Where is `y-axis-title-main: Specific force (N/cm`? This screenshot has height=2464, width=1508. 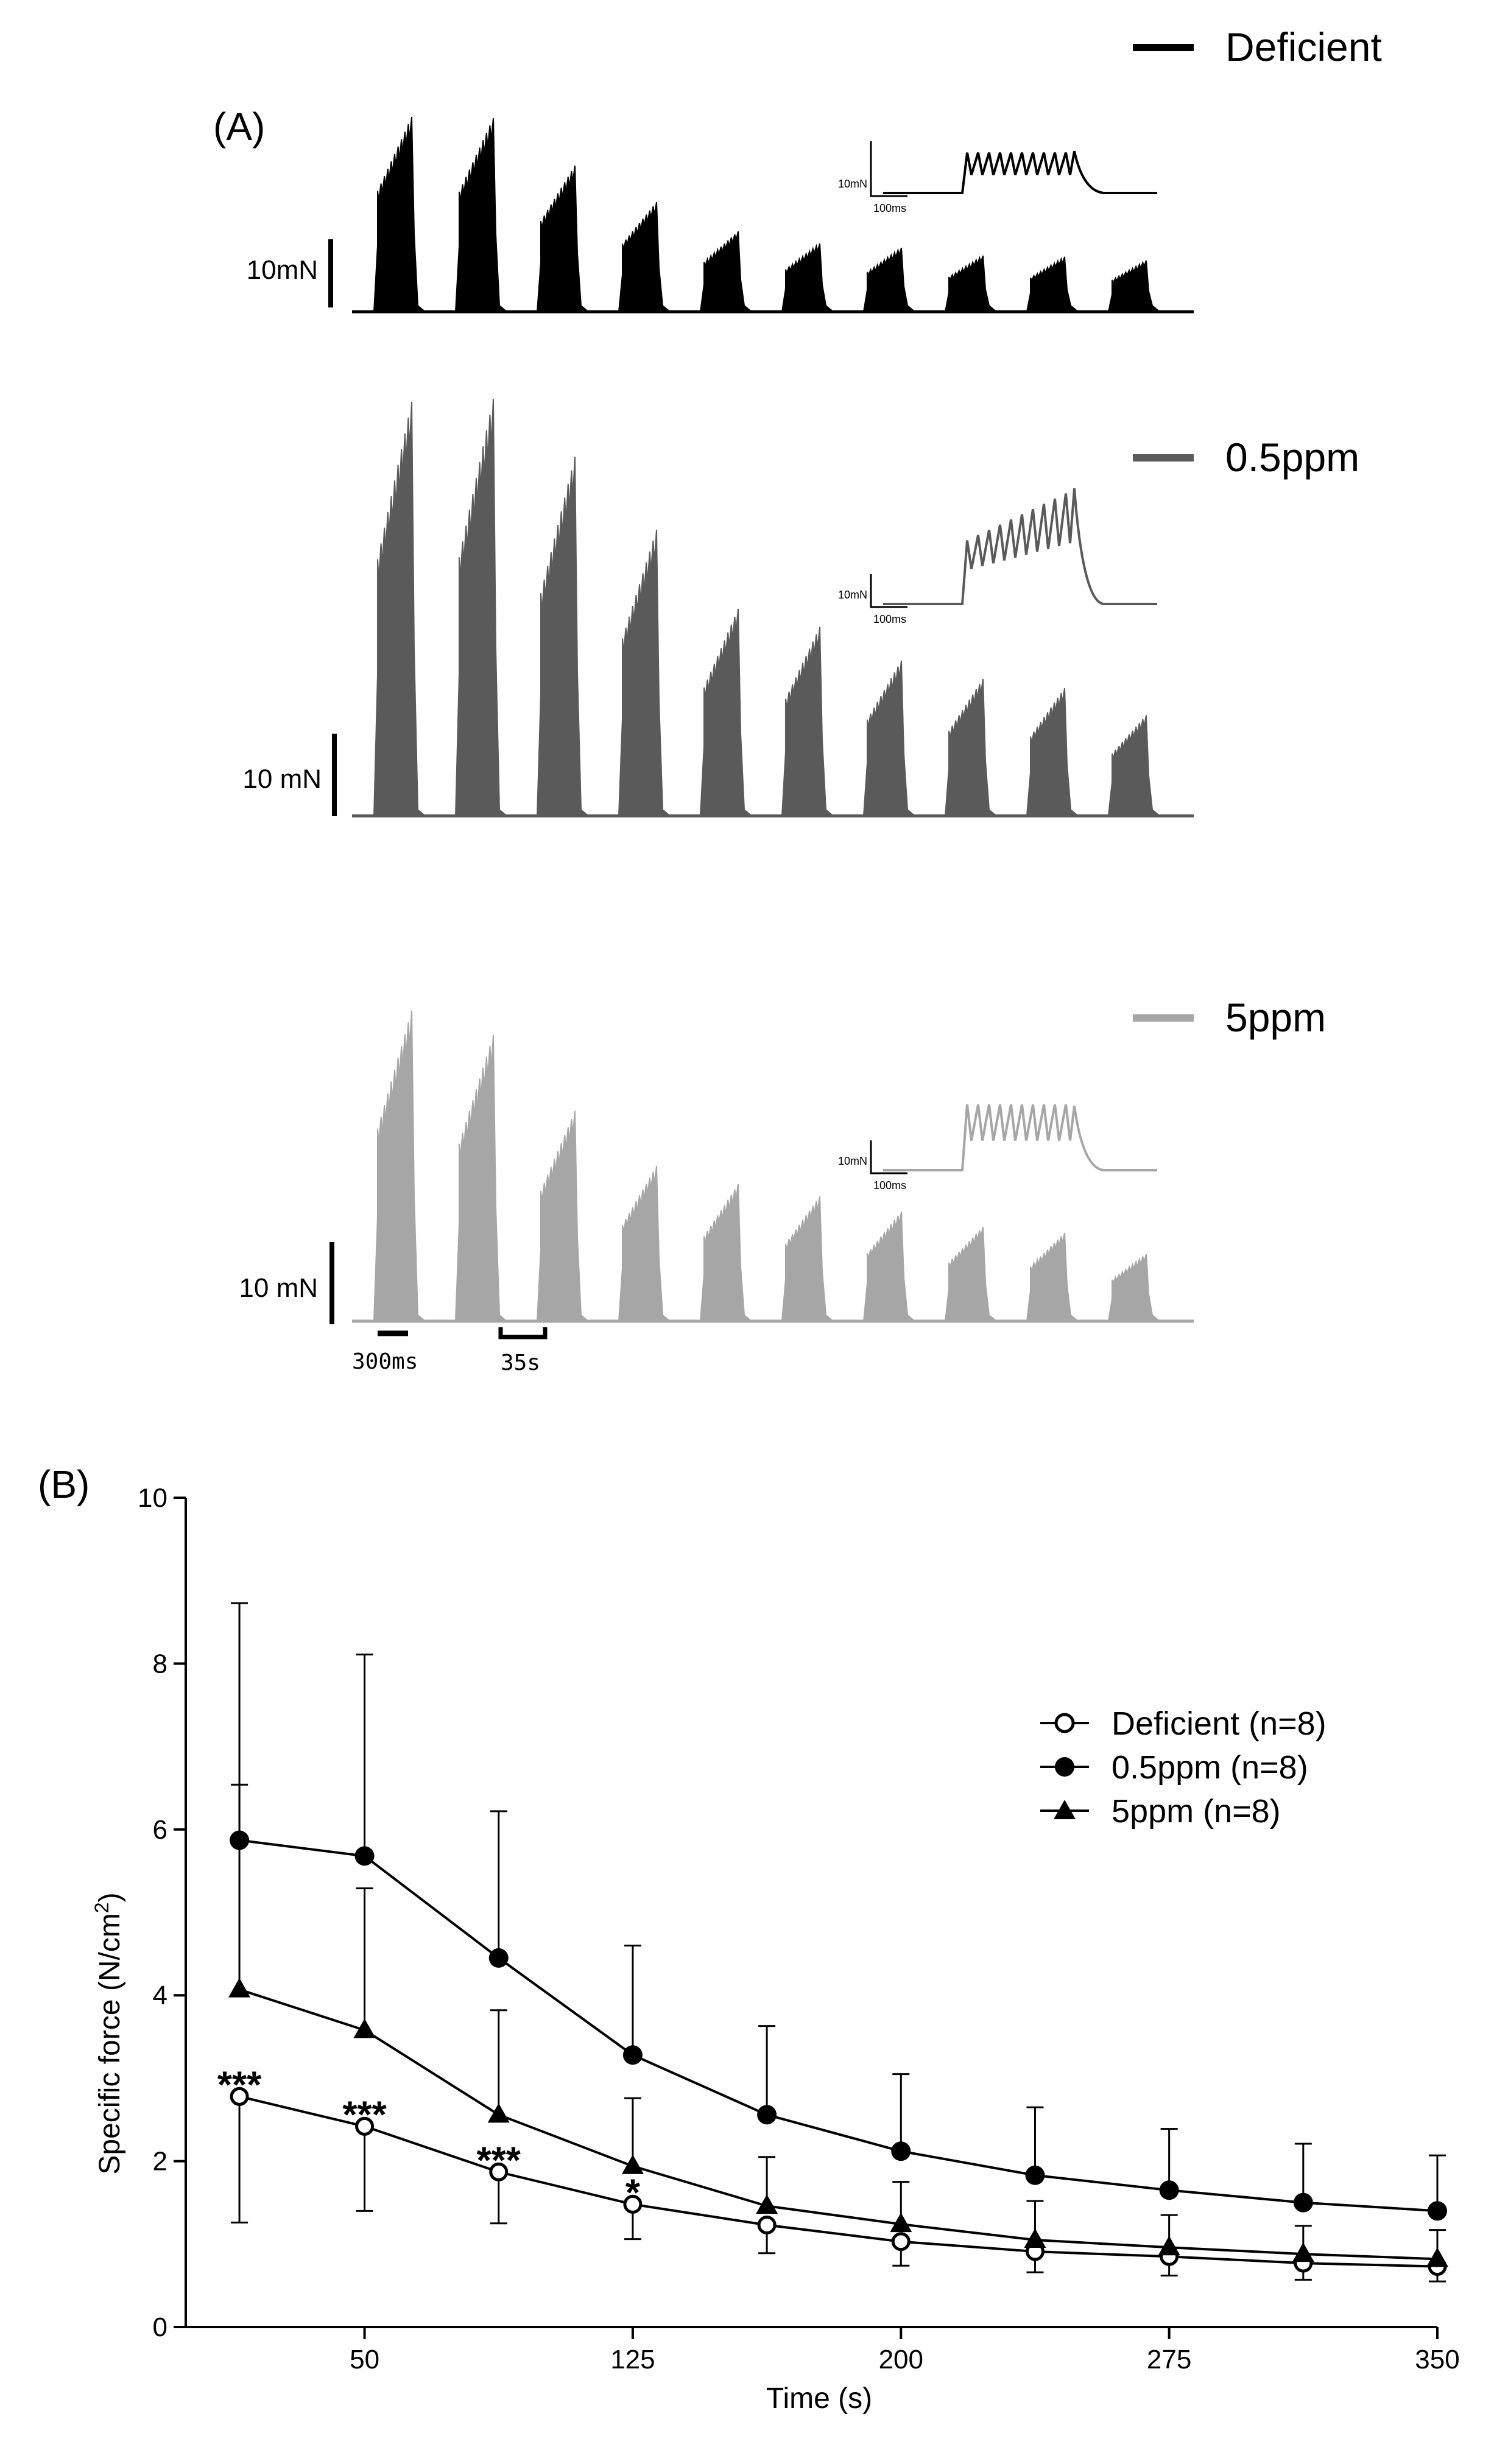 y-axis-title-main: Specific force (N/cm is located at coordinates (110, 2043).